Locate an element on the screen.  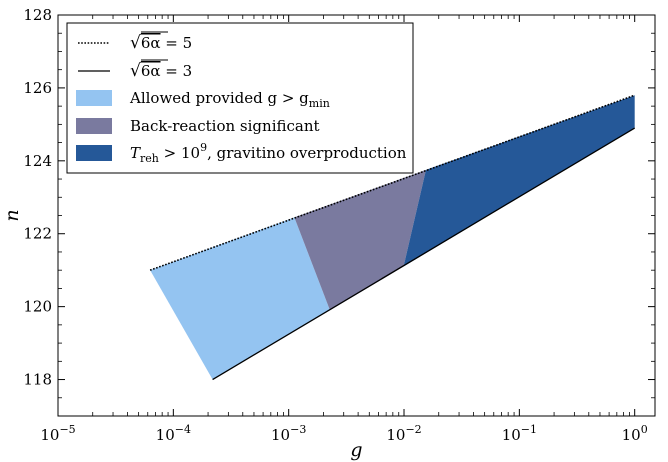
legend-label: Treh > 109, gravitino overproduction is located at coordinates (268, 153).